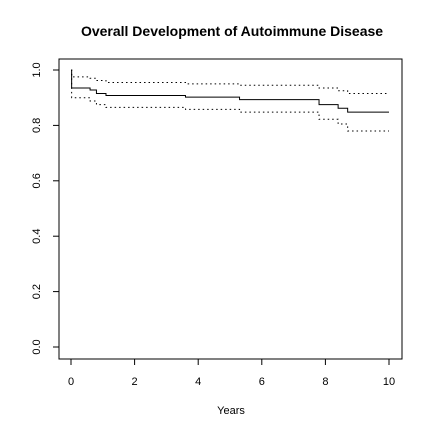  Describe the element at coordinates (262, 382) in the screenshot. I see `x-tick-label: 6` at that location.